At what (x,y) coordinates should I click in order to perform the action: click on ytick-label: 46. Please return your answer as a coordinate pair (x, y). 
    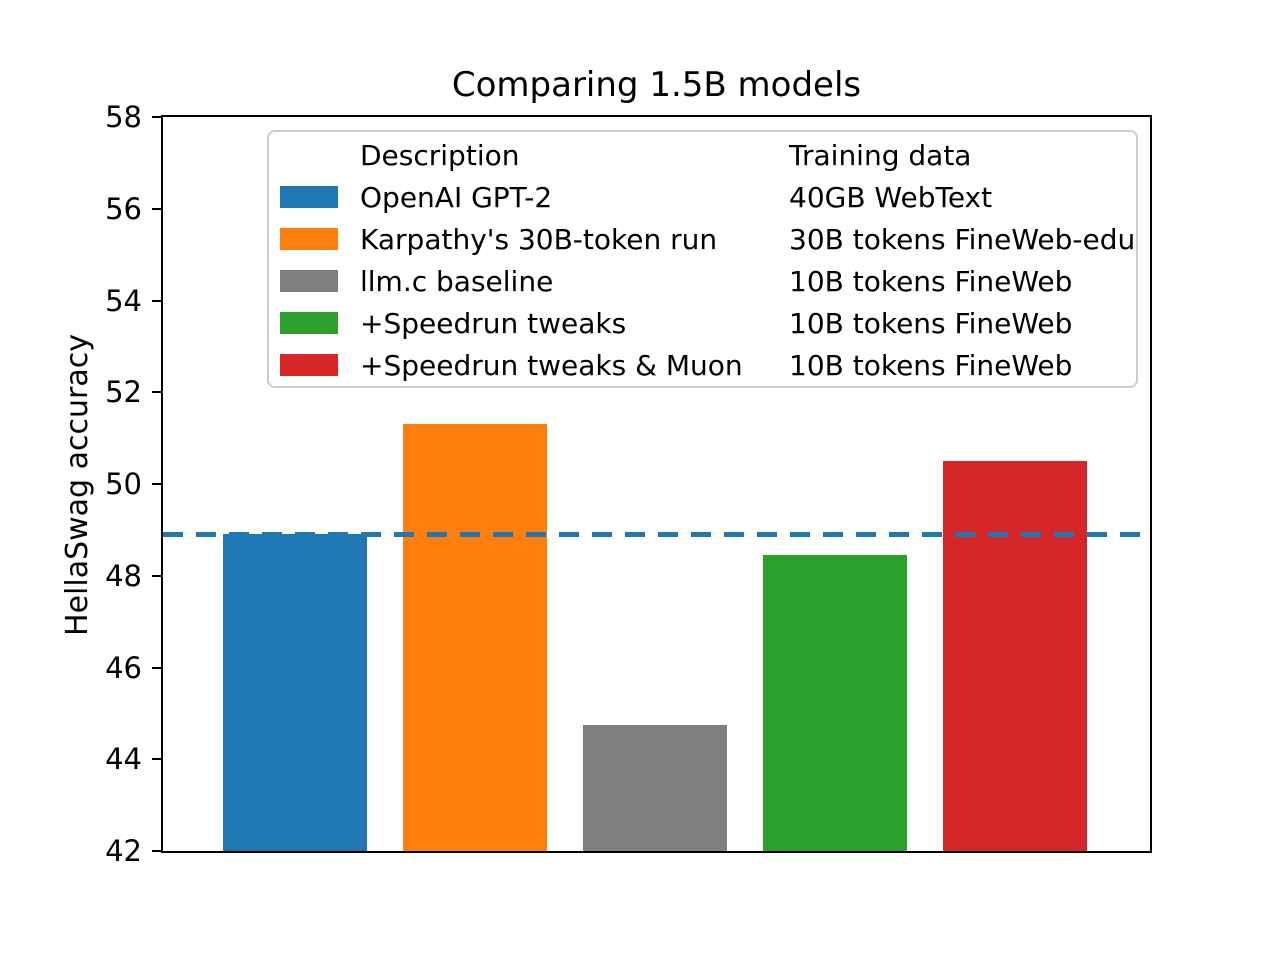
    Looking at the image, I should click on (123, 667).